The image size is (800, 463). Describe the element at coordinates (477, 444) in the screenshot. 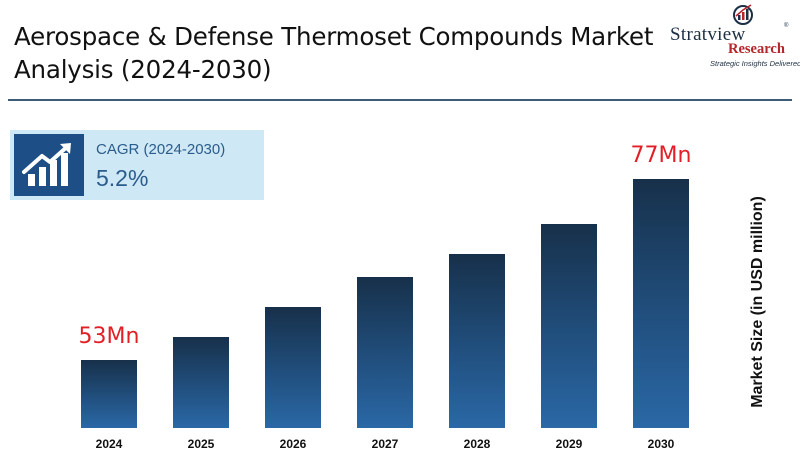

I see `x-tick-label-2028: 2028` at that location.